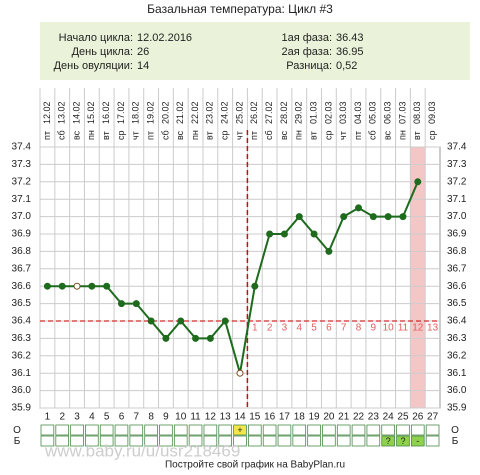  Describe the element at coordinates (329, 328) in the screenshot. I see `post-ovulation-label: 6` at that location.